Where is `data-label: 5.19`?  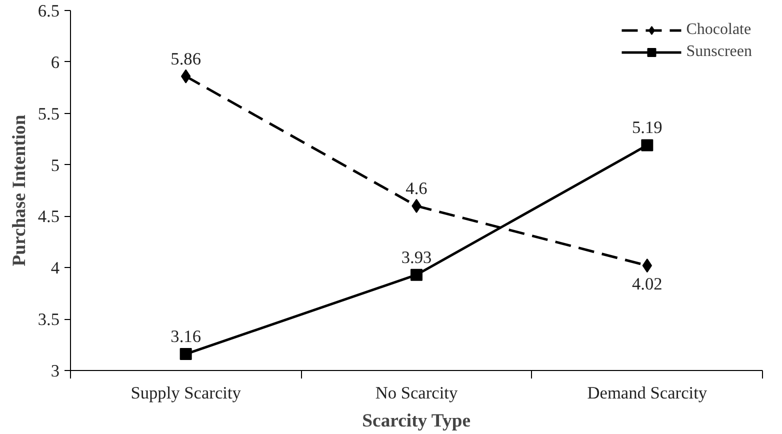
data-label: 5.19 is located at coordinates (647, 128).